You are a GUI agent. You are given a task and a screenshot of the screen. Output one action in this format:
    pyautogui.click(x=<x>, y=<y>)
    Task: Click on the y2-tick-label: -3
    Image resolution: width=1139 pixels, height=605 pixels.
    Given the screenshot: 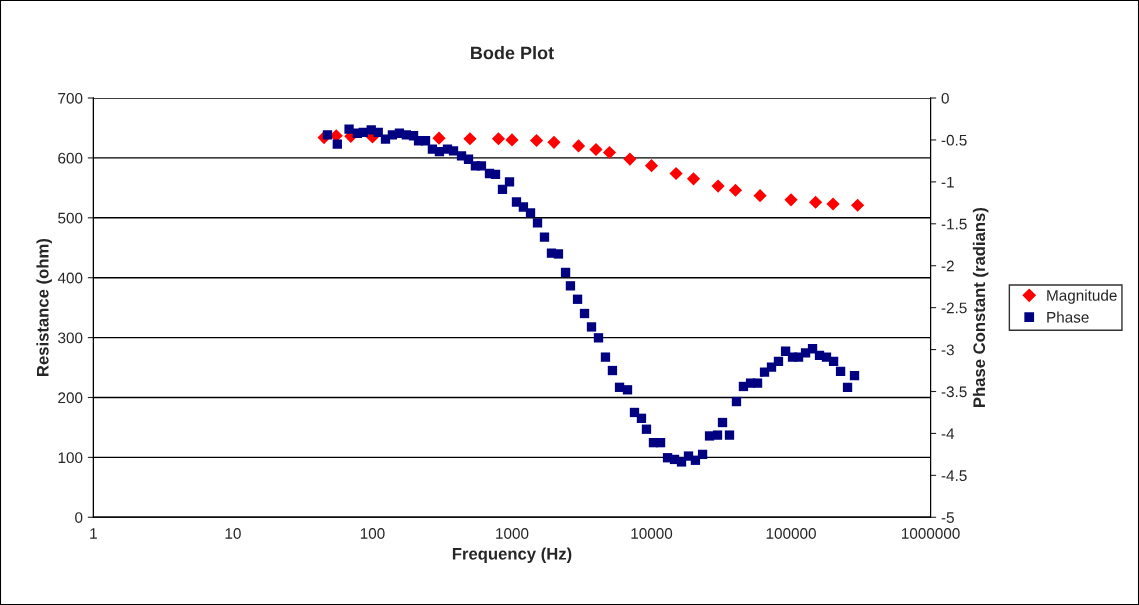 What is the action you would take?
    pyautogui.click(x=947, y=350)
    